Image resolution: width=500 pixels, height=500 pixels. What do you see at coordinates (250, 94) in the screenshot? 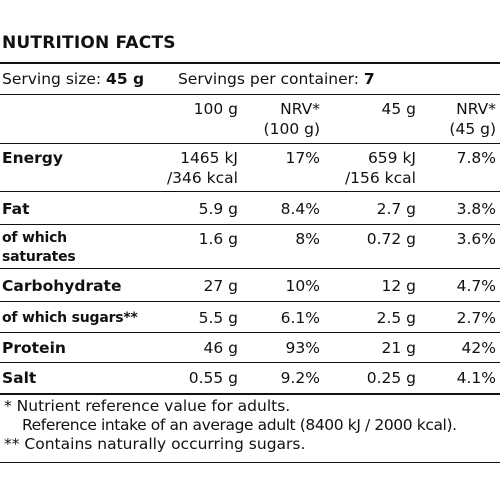
I see `rule-serving-bottom` at bounding box center [250, 94].